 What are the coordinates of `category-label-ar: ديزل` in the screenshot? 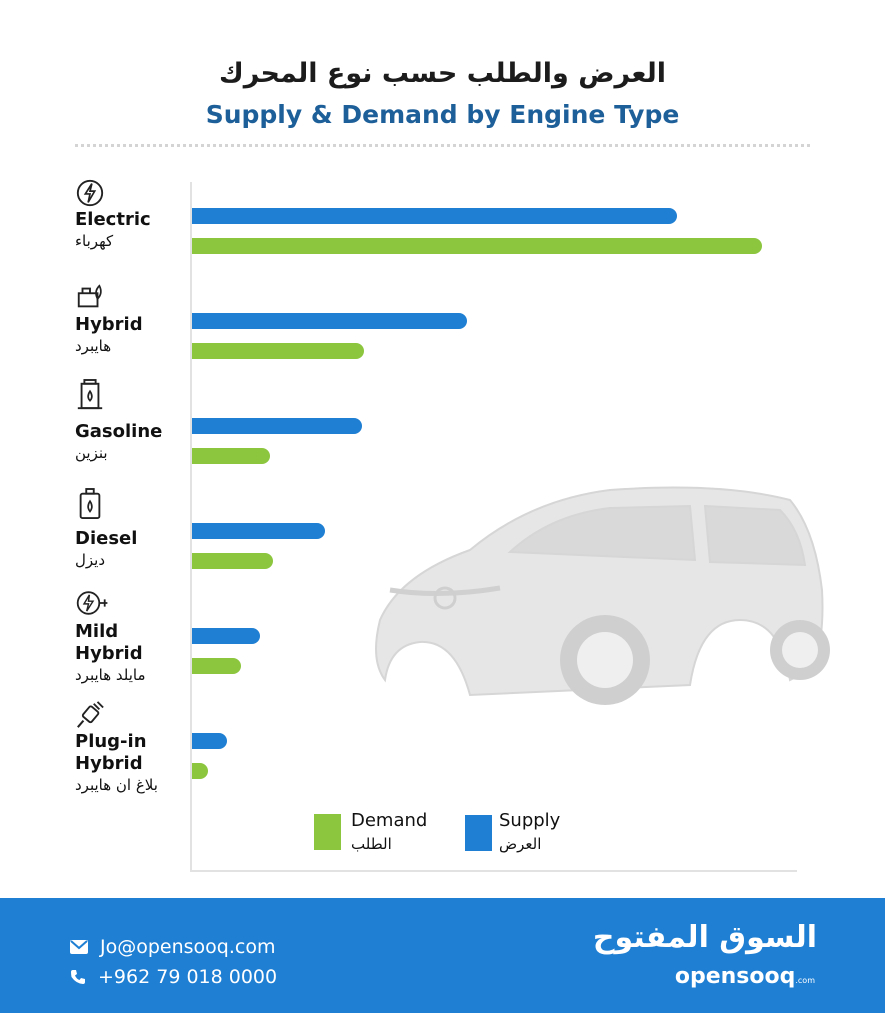 It's located at (90, 560).